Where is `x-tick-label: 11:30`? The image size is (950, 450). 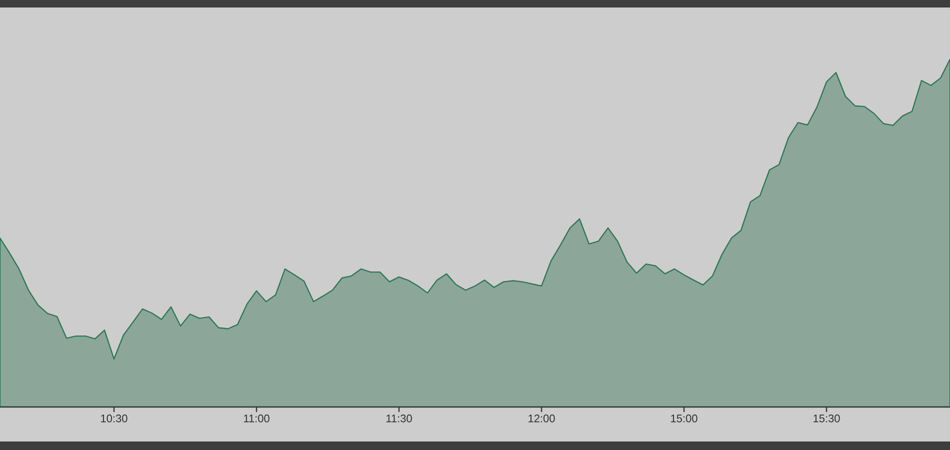
x-tick-label: 11:30 is located at coordinates (399, 418).